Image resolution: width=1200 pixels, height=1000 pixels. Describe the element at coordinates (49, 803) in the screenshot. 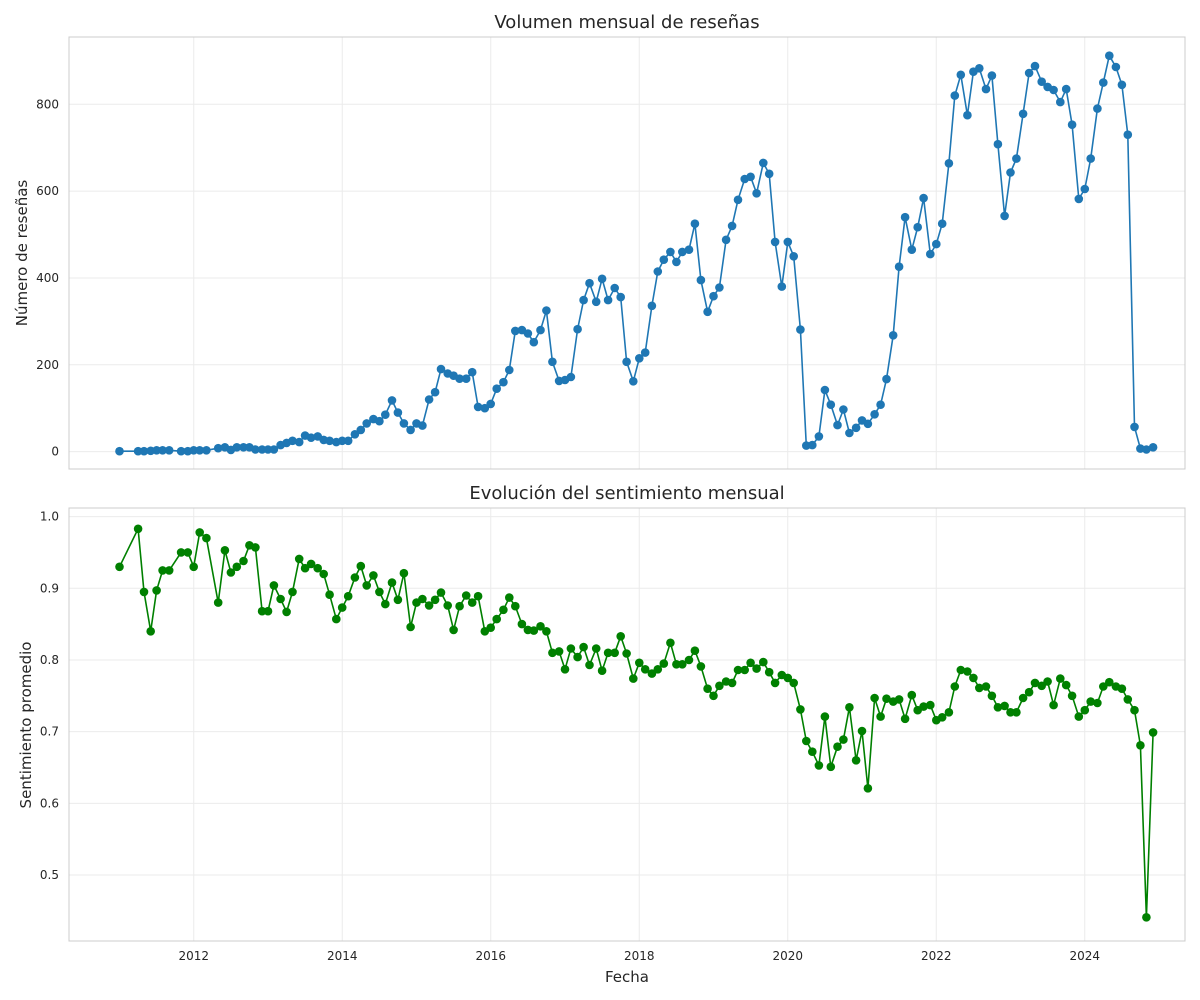

I see `sentiment-y-tick-label: 0.6` at that location.